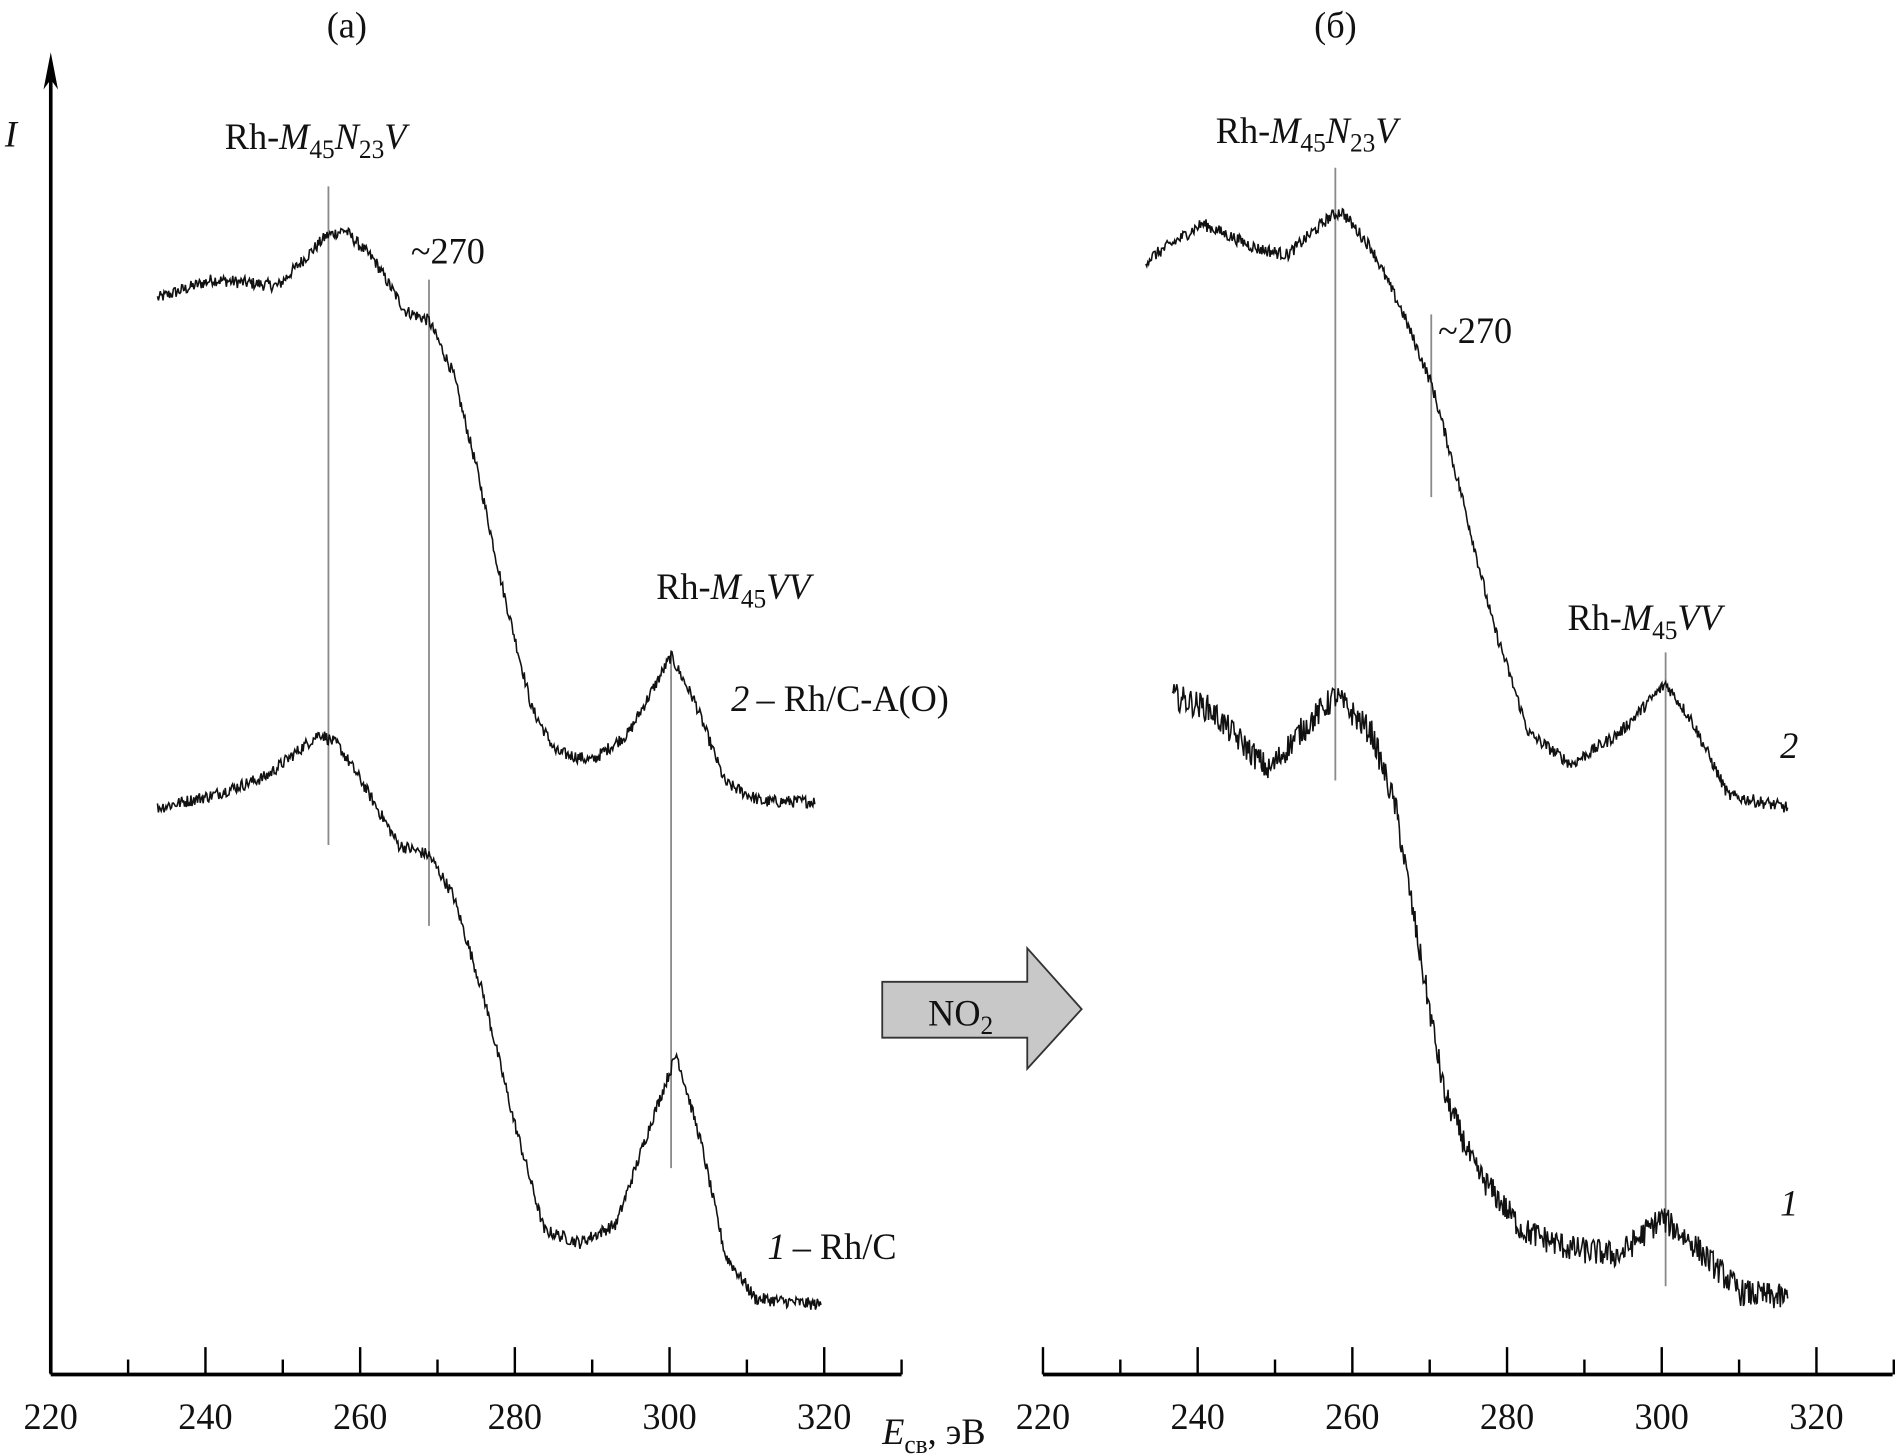 This screenshot has width=1895, height=1454. I want to click on panel-label-b: (б), so click(1335, 25).